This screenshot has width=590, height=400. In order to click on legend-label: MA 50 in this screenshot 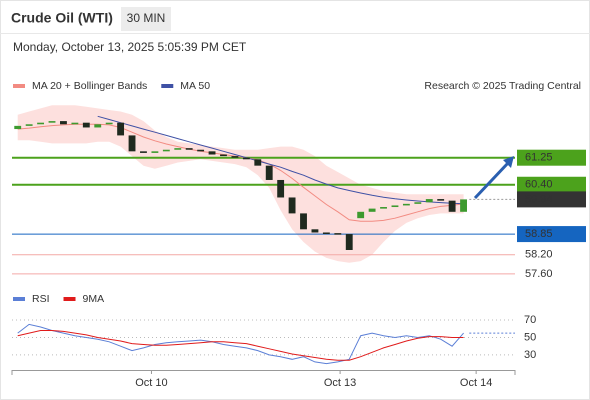, I will do `click(195, 86)`.